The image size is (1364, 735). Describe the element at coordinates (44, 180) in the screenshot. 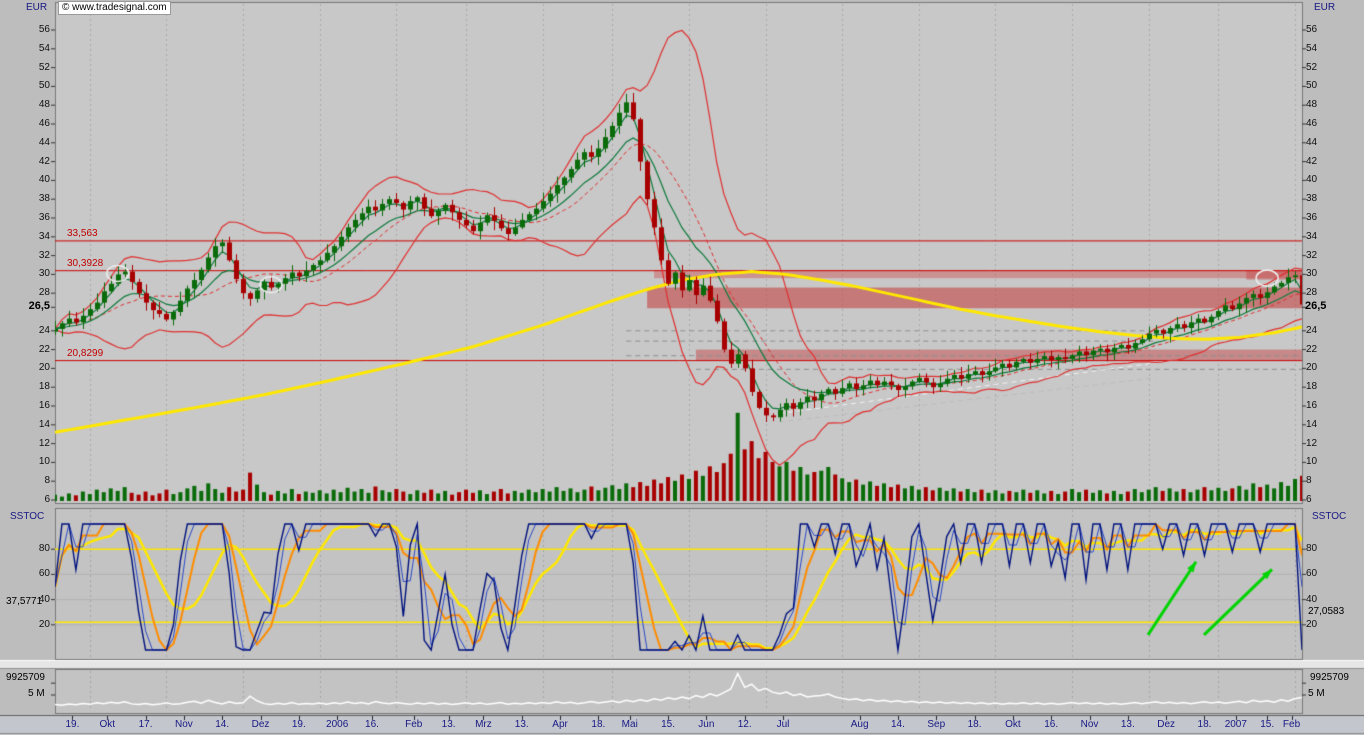

I see `price-tick-label-left: 40` at that location.